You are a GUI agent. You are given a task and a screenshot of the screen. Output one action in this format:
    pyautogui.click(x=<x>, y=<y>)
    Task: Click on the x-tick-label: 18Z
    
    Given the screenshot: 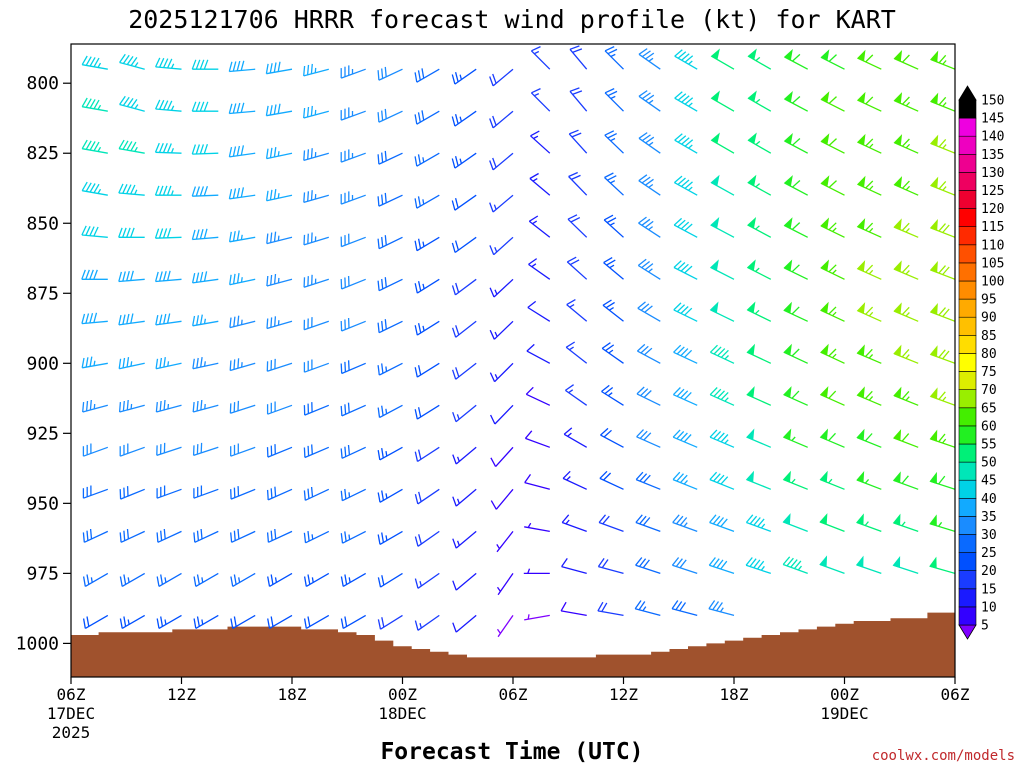 What is the action you would take?
    pyautogui.click(x=292, y=694)
    